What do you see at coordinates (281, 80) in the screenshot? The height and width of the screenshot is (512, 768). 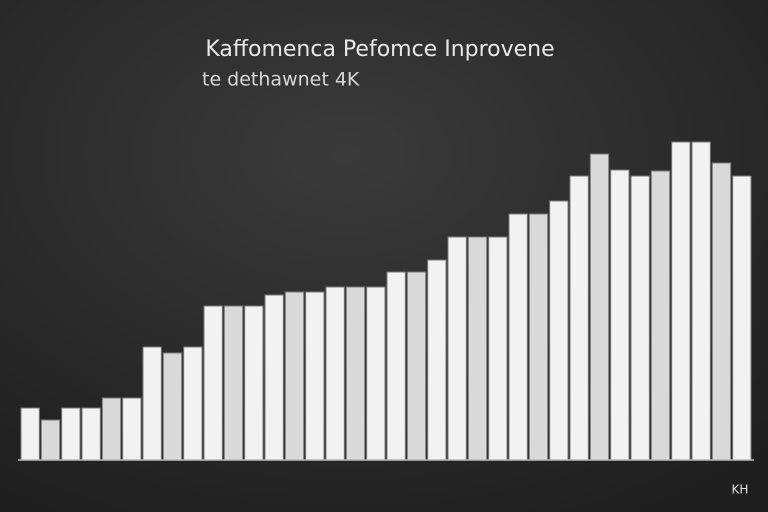 I see `chart-subtitle: te dethawnet 4K` at bounding box center [281, 80].